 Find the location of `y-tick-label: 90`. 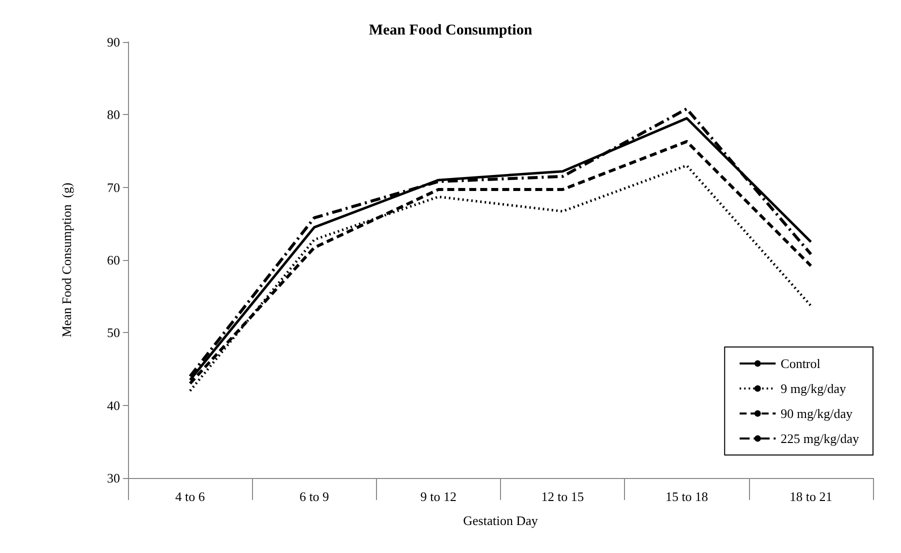

y-tick-label: 90 is located at coordinates (113, 42).